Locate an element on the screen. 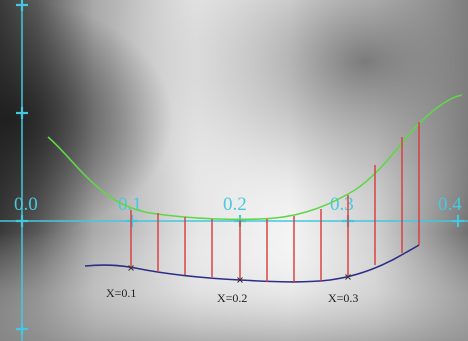  marker-label-x0.3: X=0.3 is located at coordinates (343, 298).